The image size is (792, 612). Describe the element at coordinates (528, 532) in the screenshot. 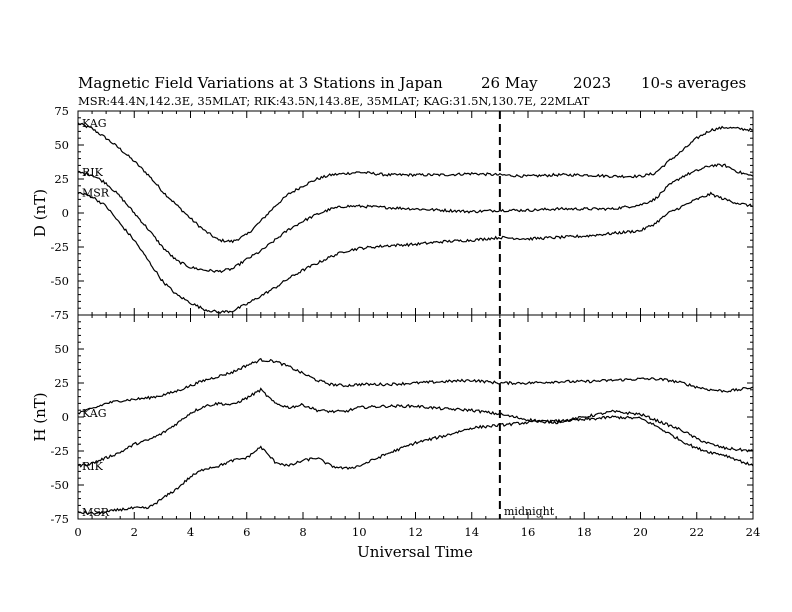

I see `x-tick-label: 16` at that location.